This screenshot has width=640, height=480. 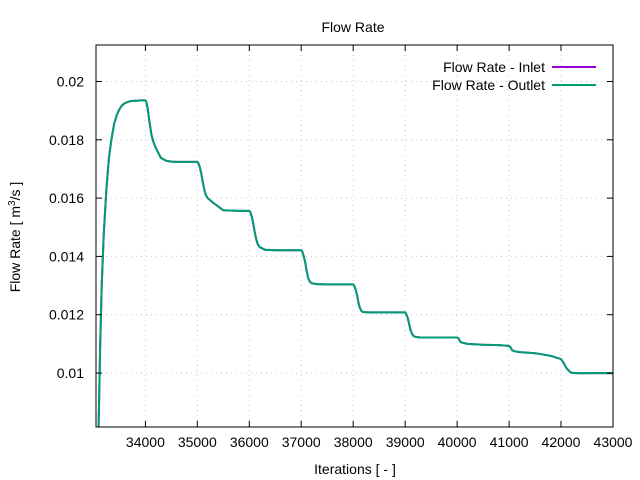 I want to click on x-tick-label: 34000, so click(x=145, y=442).